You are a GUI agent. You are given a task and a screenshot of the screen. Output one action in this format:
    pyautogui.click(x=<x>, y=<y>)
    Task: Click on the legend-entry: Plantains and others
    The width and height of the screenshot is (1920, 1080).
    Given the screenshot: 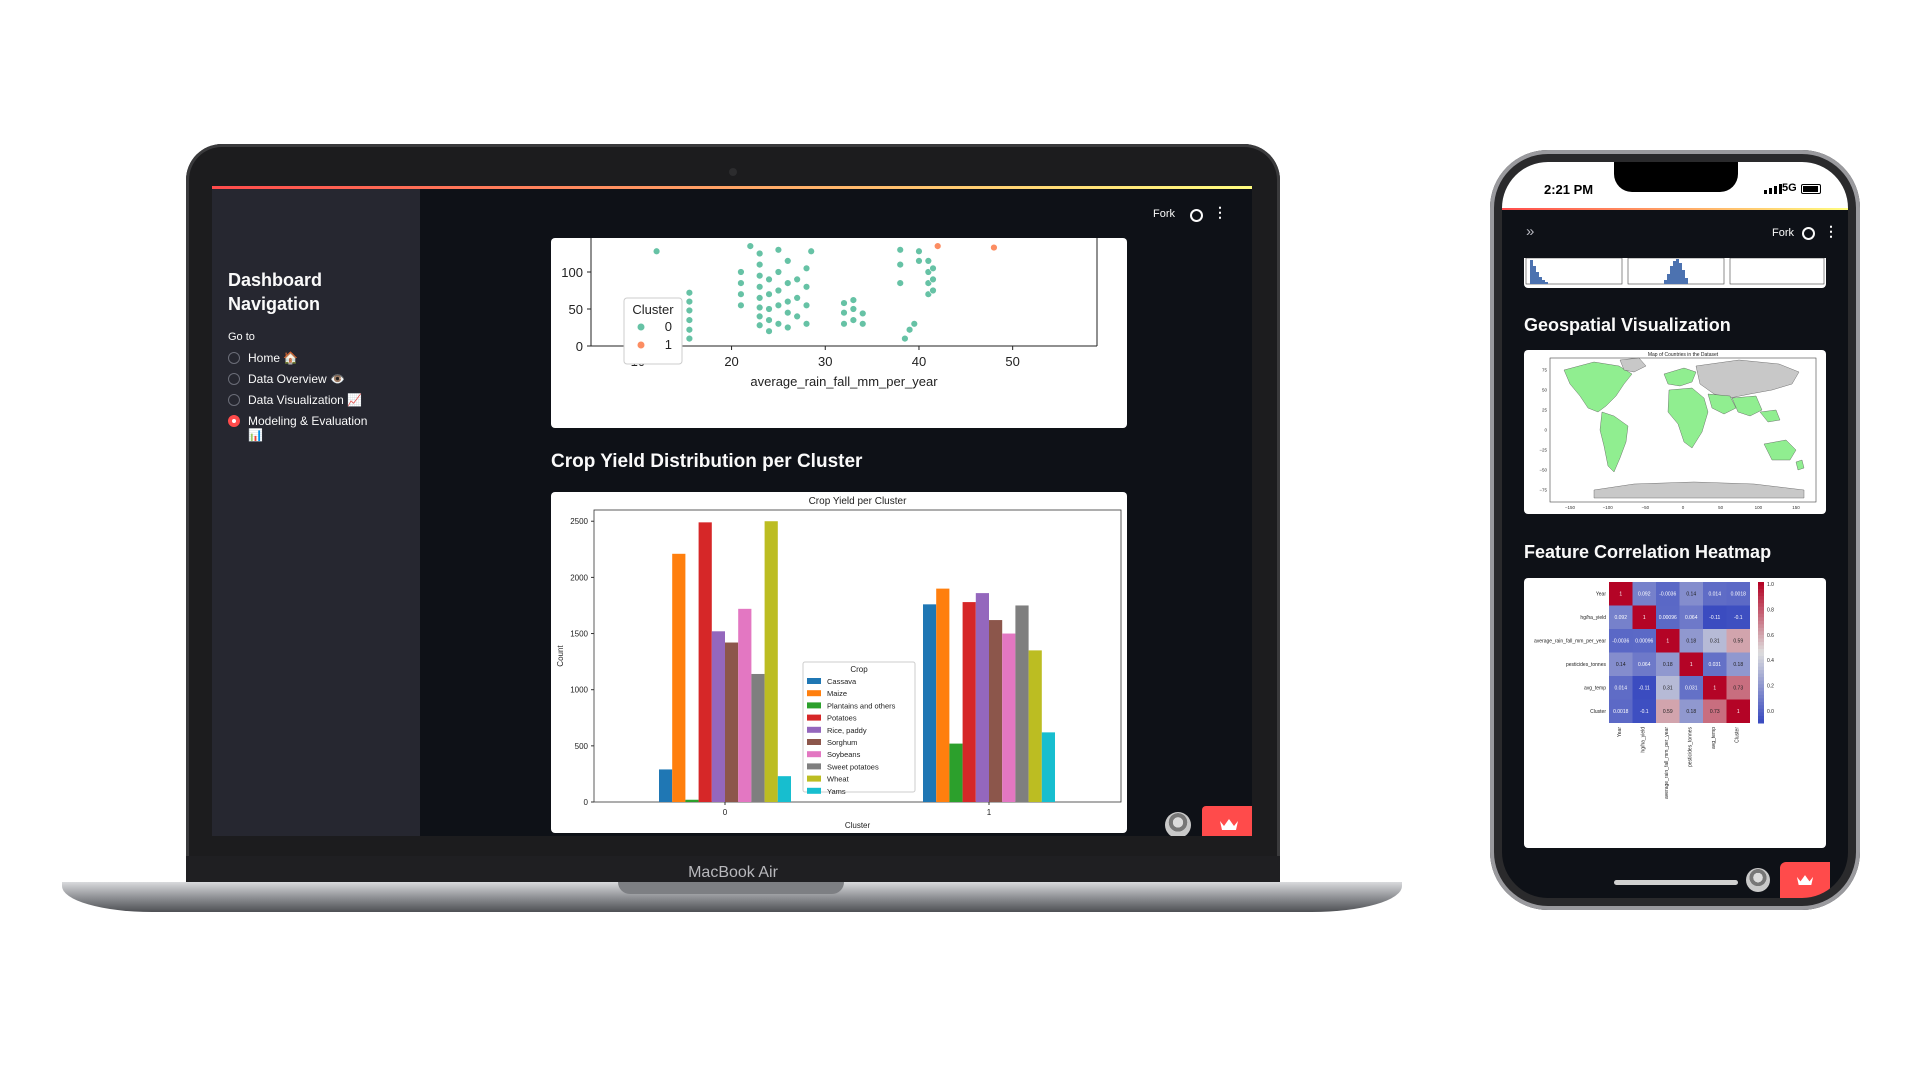 What is the action you would take?
    pyautogui.click(x=861, y=705)
    